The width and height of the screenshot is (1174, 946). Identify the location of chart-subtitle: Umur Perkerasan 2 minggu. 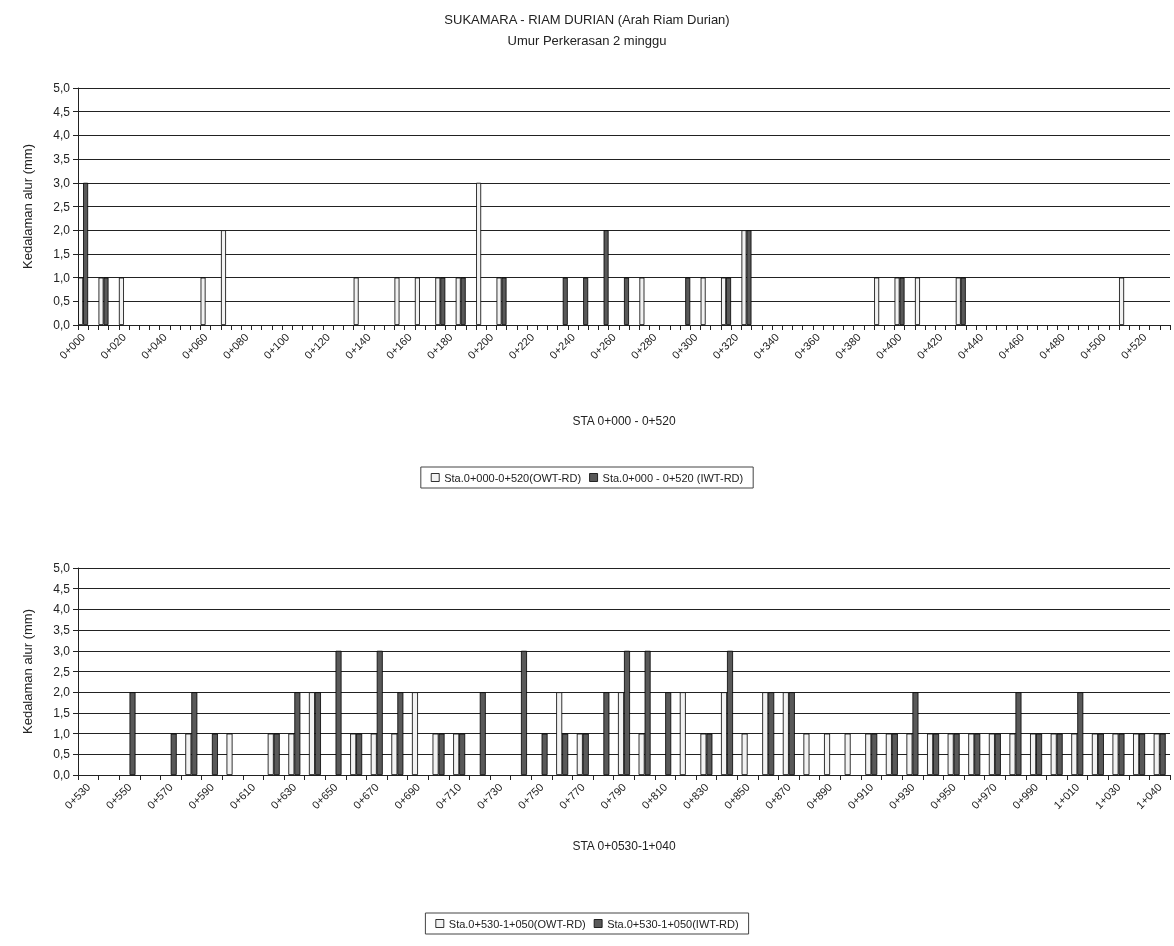
(587, 40).